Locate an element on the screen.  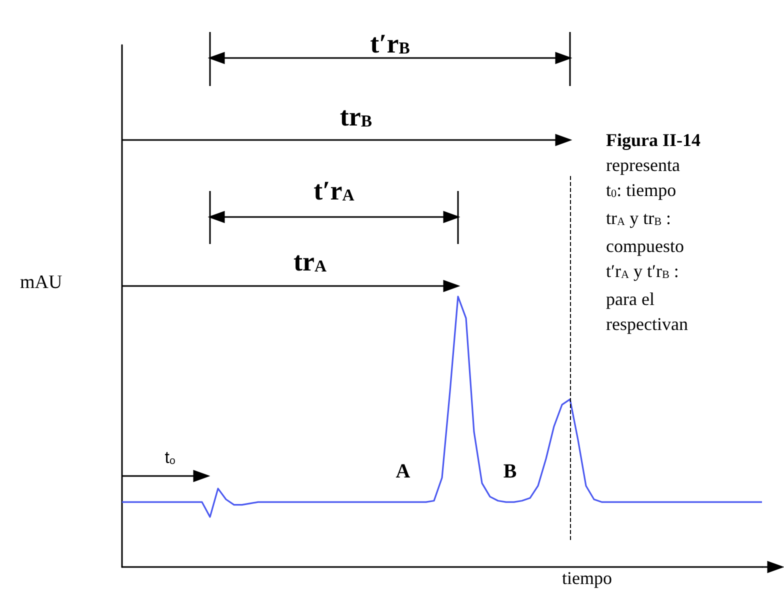
annotation: A is located at coordinates (403, 472).